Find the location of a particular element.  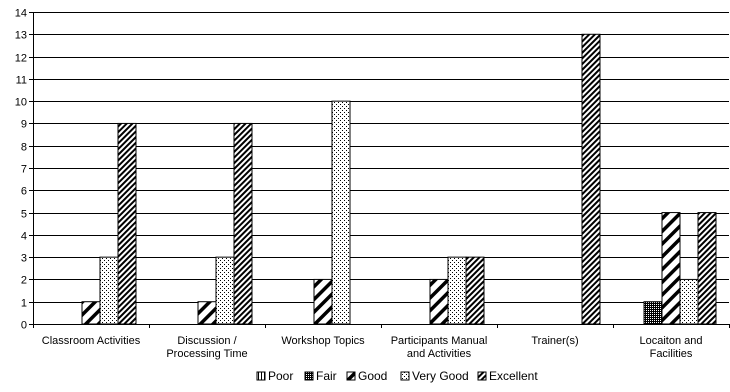

category-label: Participants Manual is located at coordinates (439, 341).